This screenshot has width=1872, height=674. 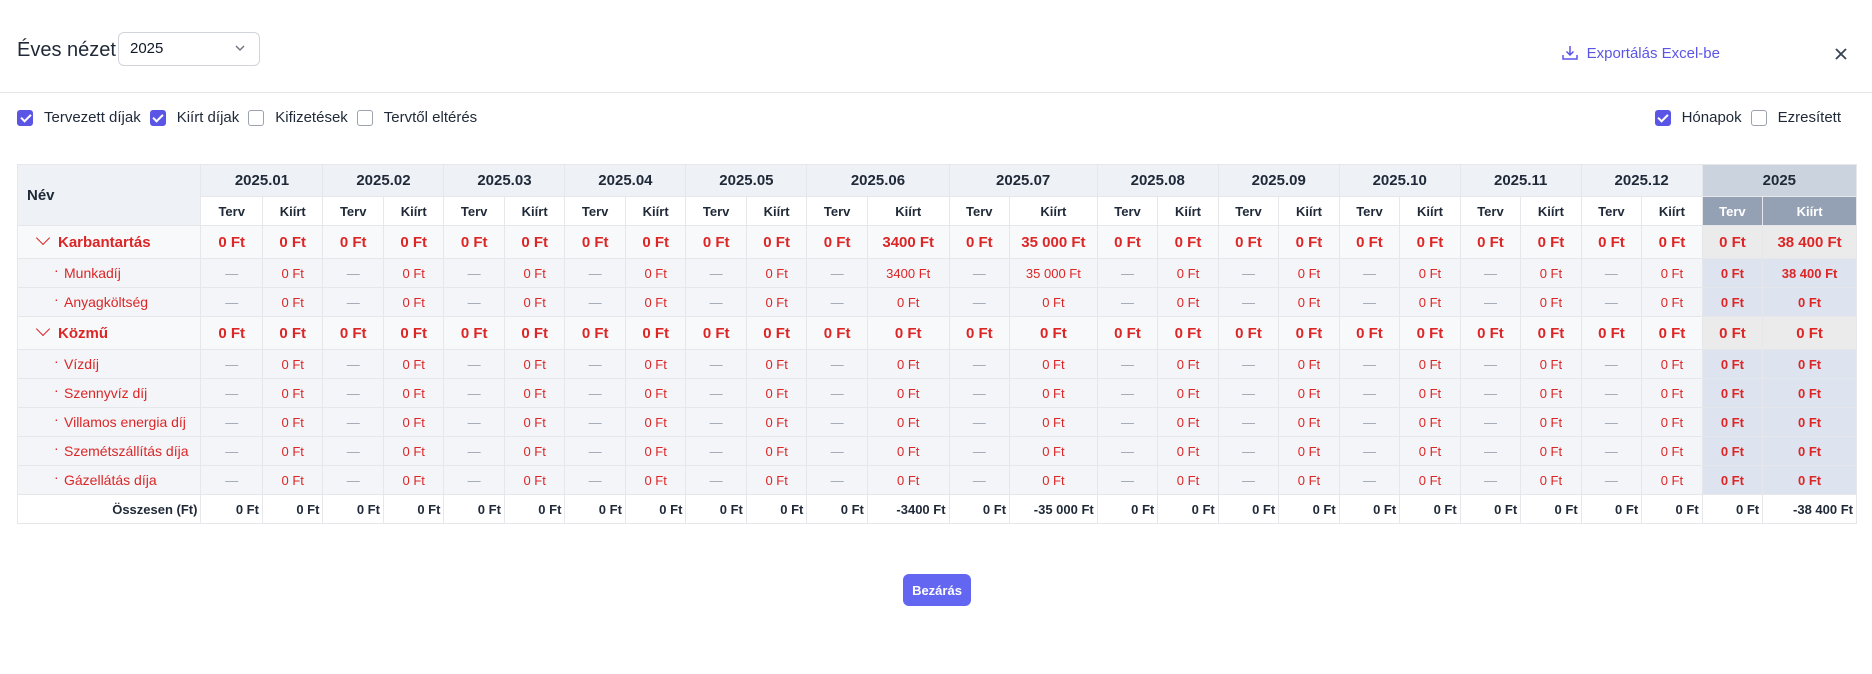 What do you see at coordinates (937, 590) in the screenshot?
I see `close-button: Bezárás` at bounding box center [937, 590].